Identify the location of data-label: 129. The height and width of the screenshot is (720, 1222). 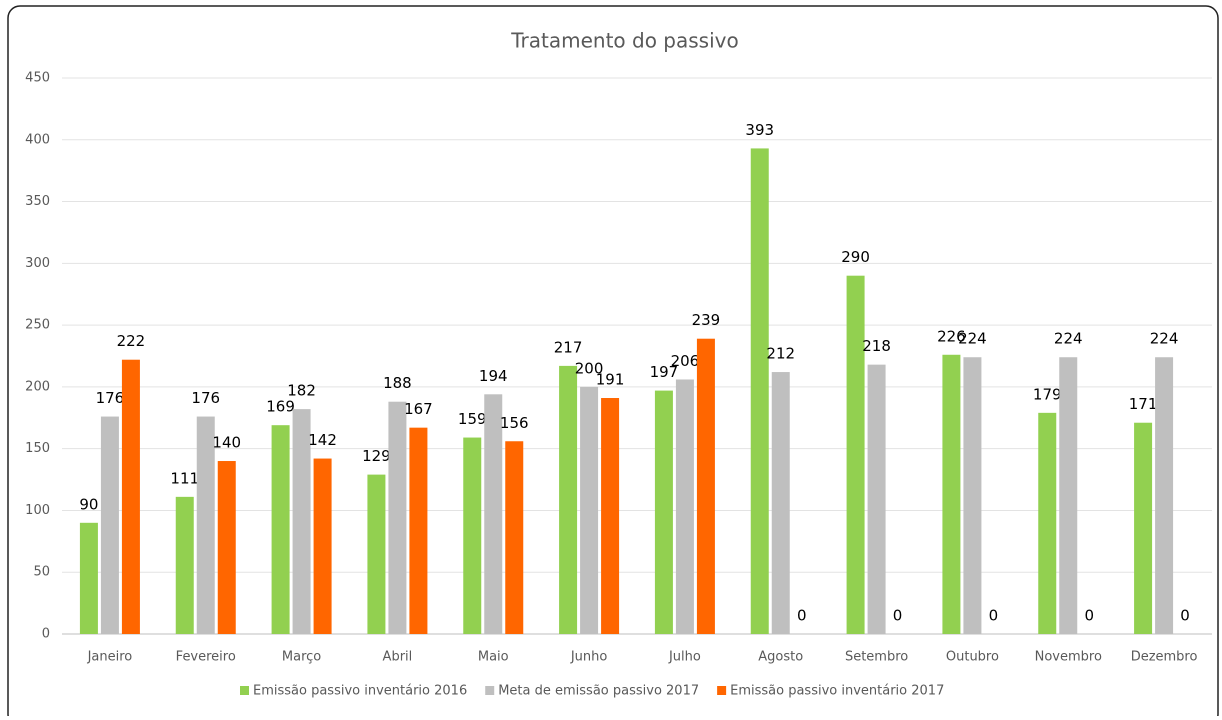
(376, 456).